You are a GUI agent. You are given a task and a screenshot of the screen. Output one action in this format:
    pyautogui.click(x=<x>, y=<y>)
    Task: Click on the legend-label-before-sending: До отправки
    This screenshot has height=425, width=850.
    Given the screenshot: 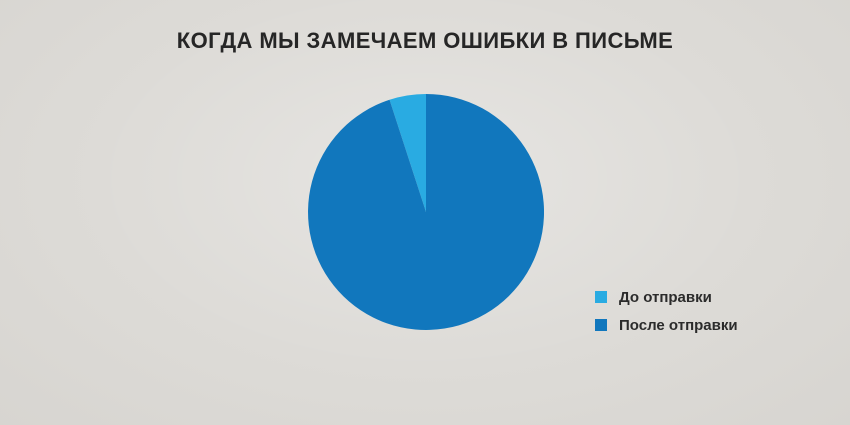 What is the action you would take?
    pyautogui.click(x=665, y=297)
    